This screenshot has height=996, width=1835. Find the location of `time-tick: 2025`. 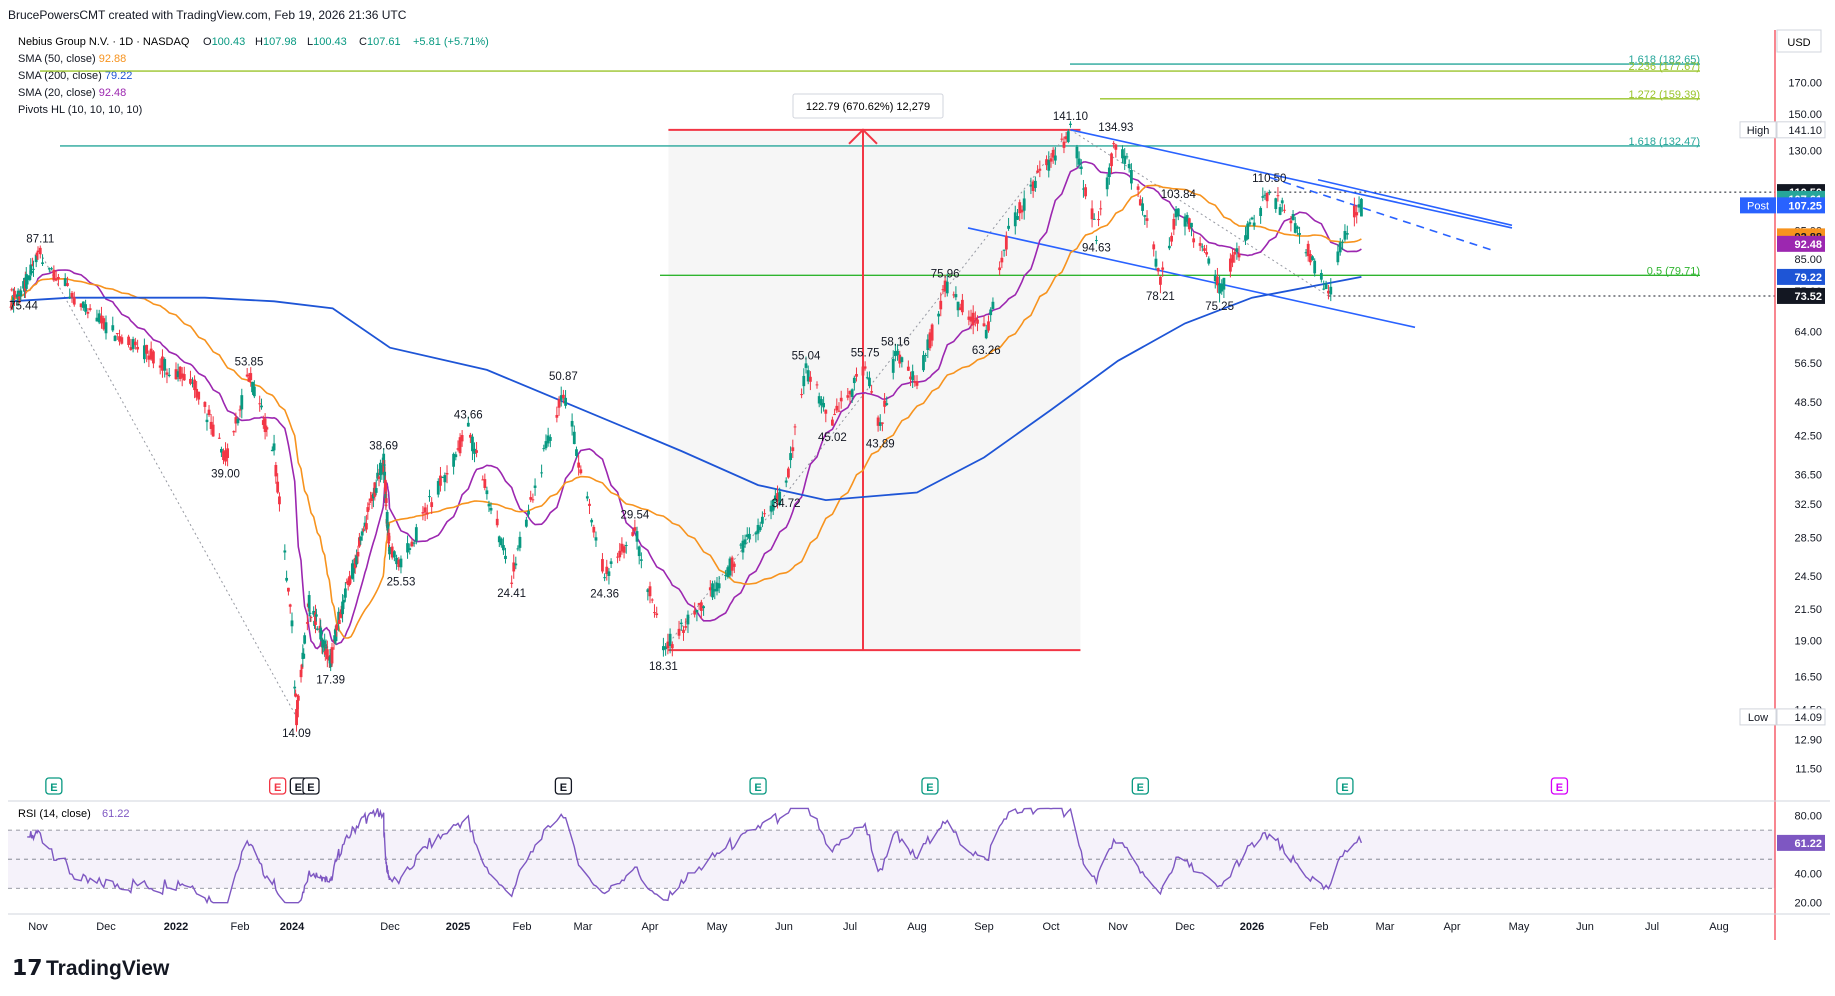

time-tick: 2025 is located at coordinates (458, 927).